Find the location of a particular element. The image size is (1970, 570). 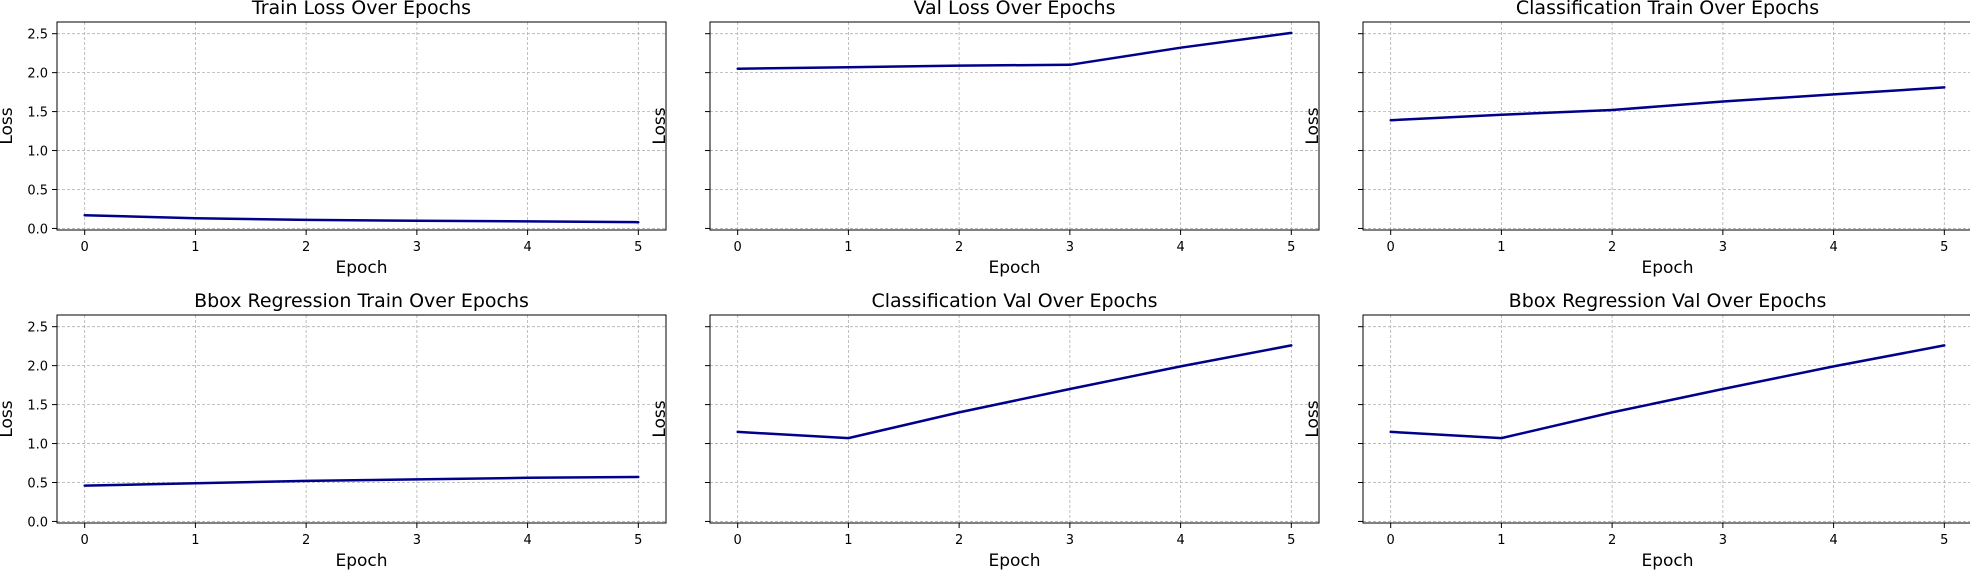

chart-title: Bbox Regression Val Over Epochs is located at coordinates (1668, 301).